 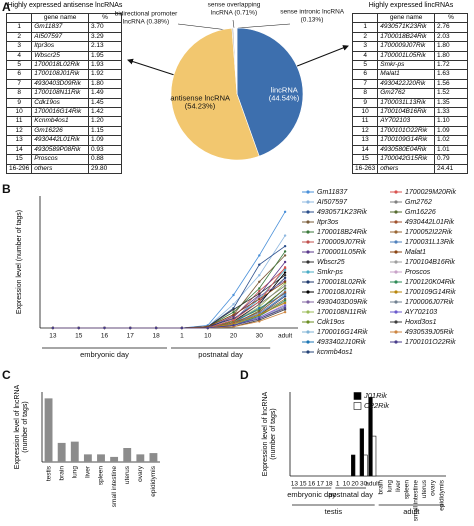 I want to click on table-cell: 1.72, so click(x=451, y=65).